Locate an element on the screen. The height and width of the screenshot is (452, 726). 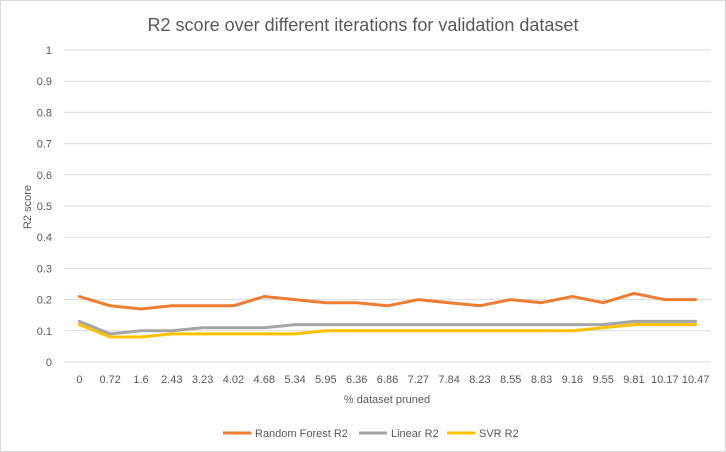
x-tick-label: 5.95 is located at coordinates (325, 380).